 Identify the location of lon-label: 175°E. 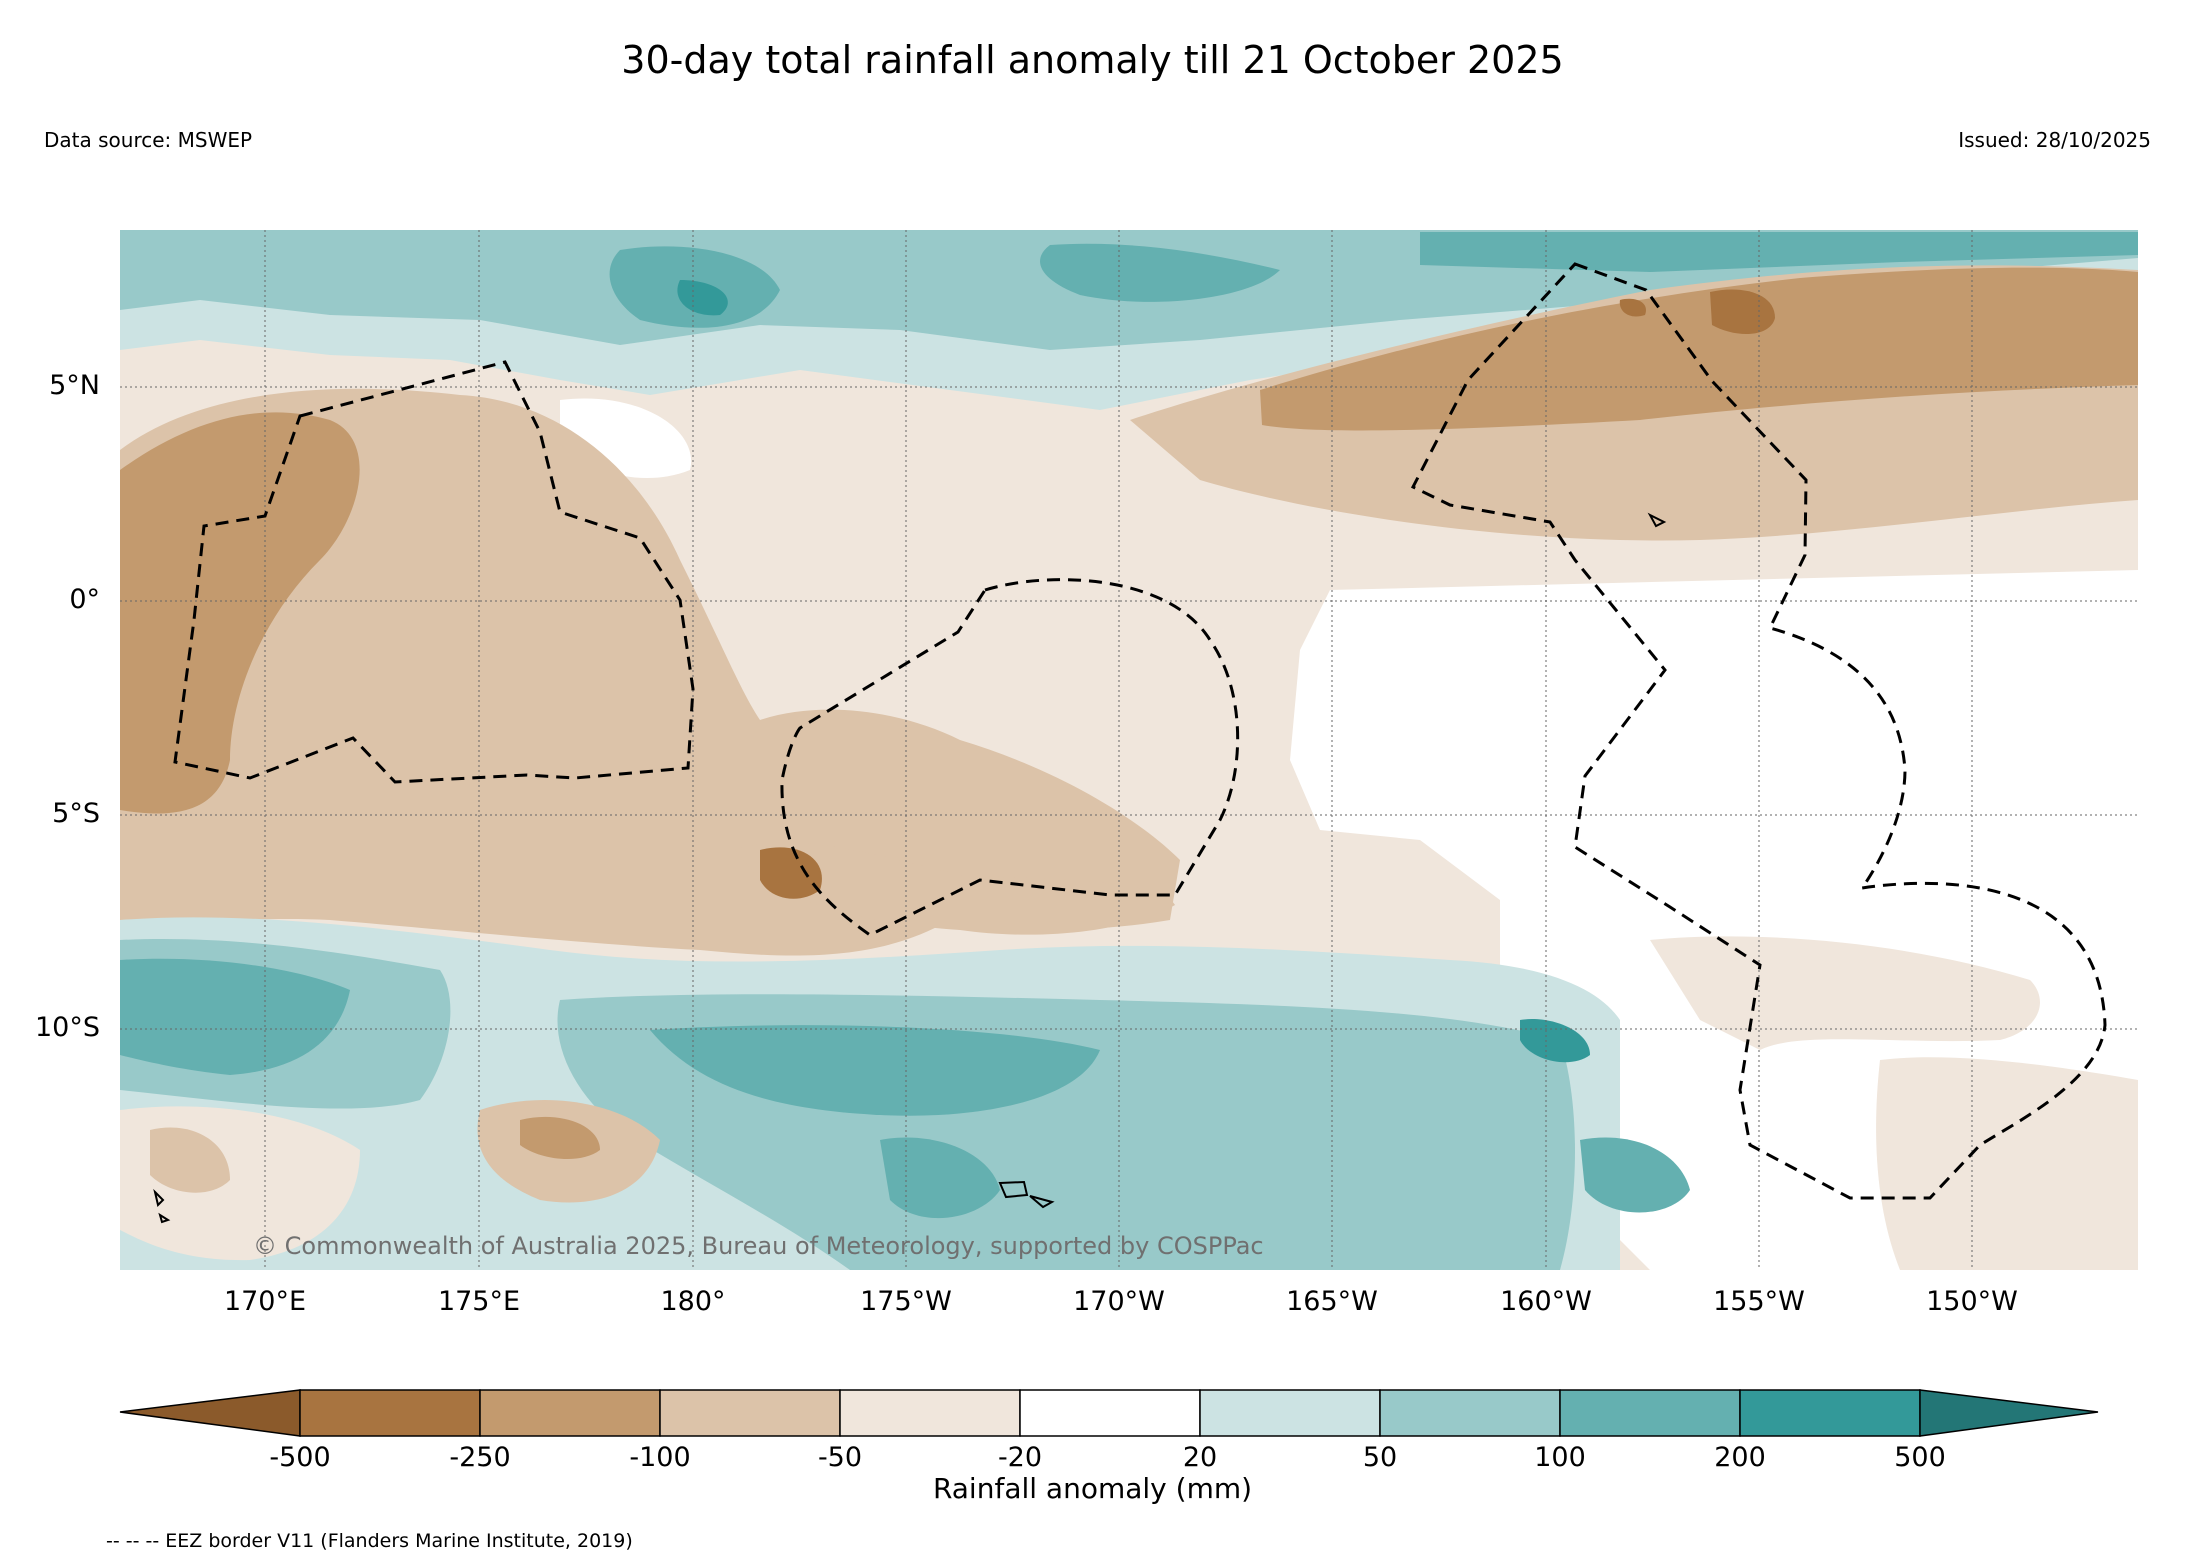
(479, 1301).